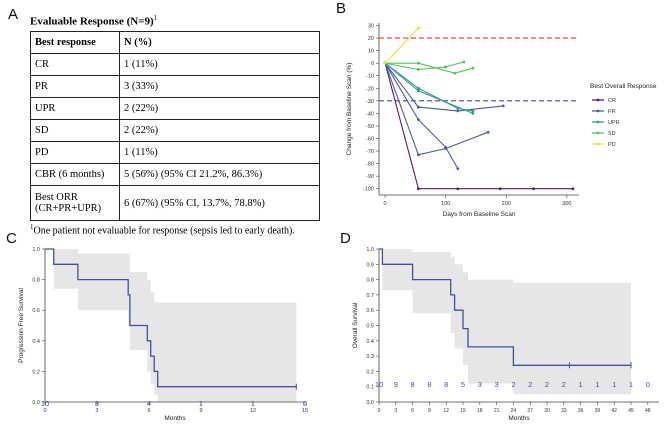 The image size is (669, 427). What do you see at coordinates (463, 384) in the screenshot?
I see `at-risk-count: 5` at bounding box center [463, 384].